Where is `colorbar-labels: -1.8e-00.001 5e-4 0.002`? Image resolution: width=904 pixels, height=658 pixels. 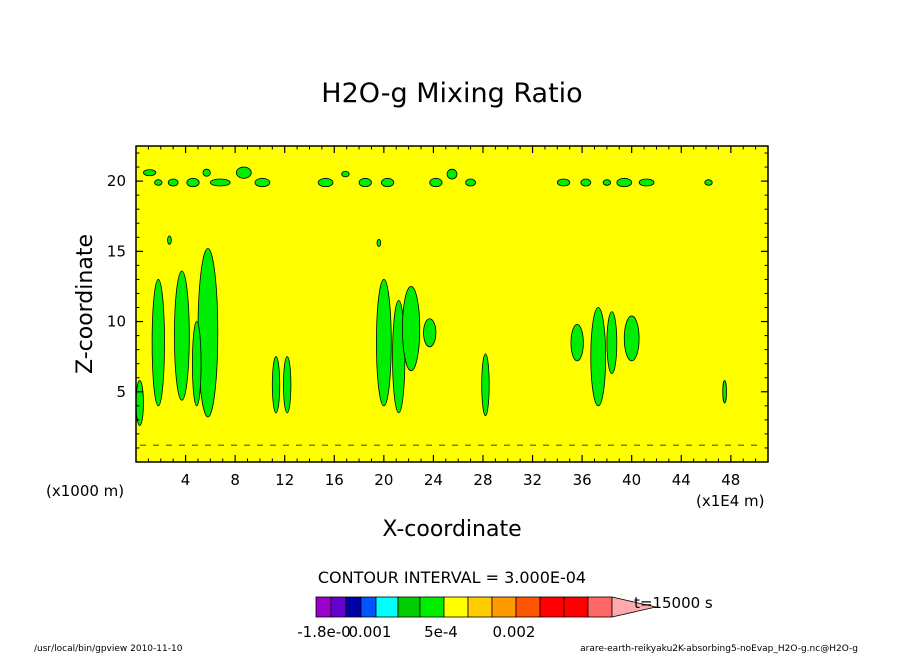 colorbar-labels: -1.8e-00.001 5e-4 0.002 is located at coordinates (416, 632).